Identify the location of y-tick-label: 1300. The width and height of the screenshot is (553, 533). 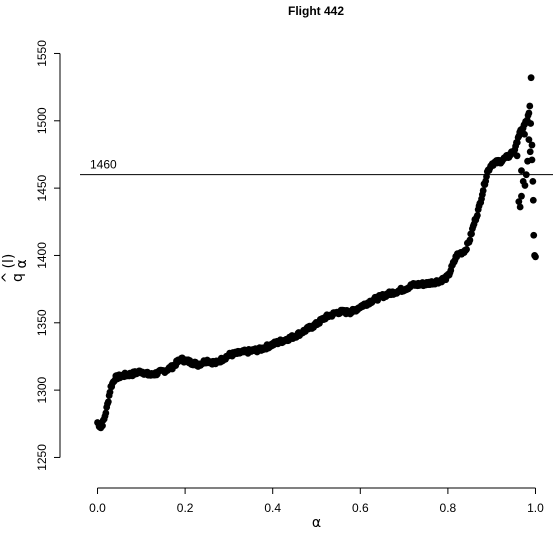
(42, 389).